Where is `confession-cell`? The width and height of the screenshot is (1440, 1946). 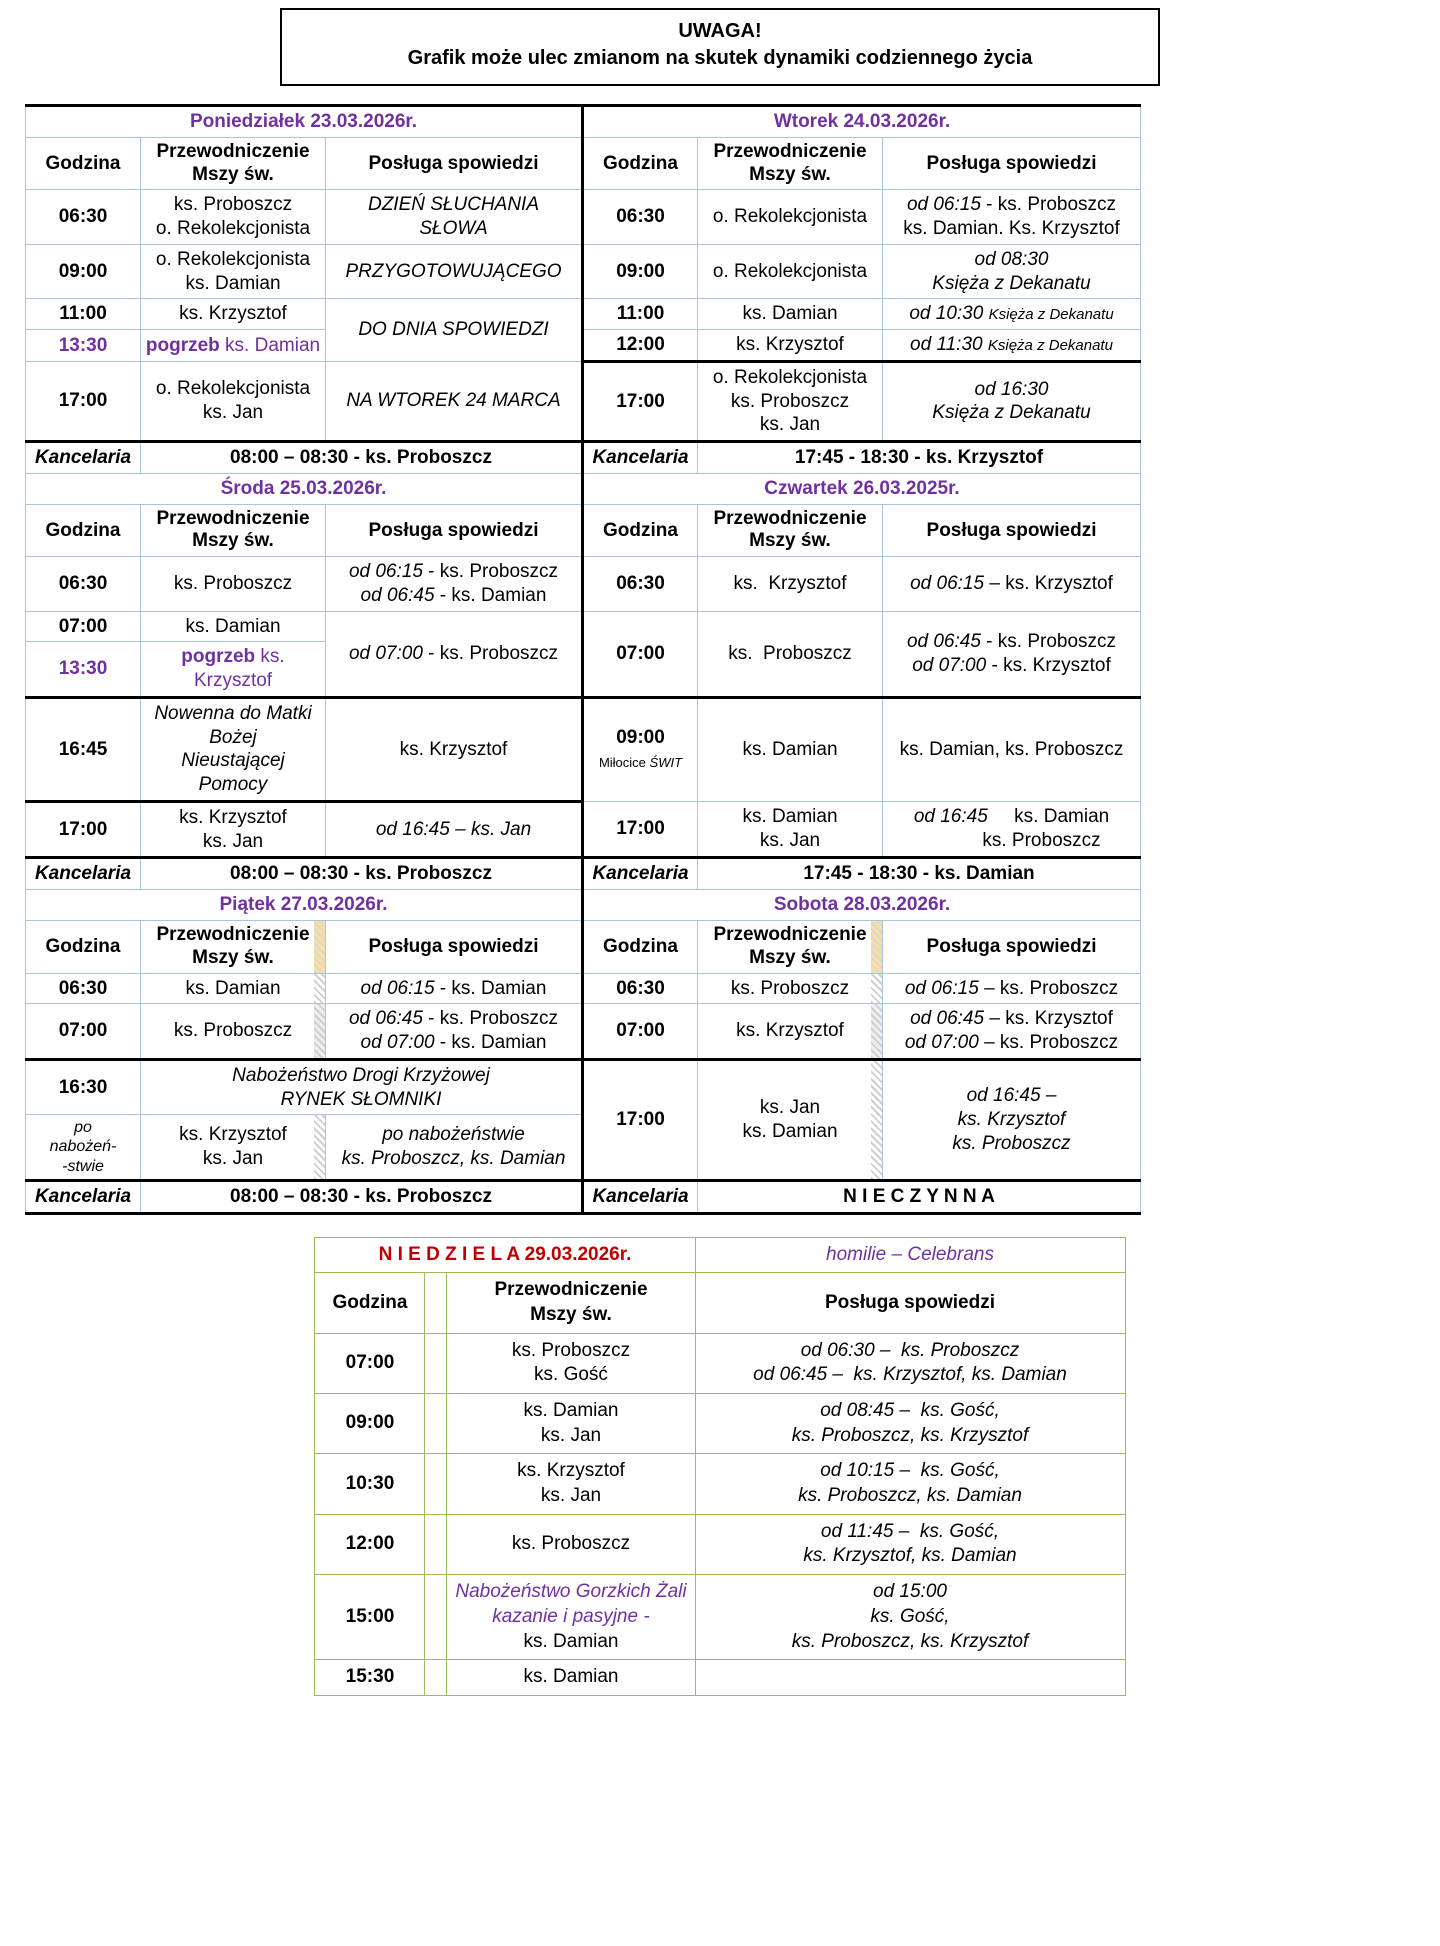 confession-cell is located at coordinates (910, 1677).